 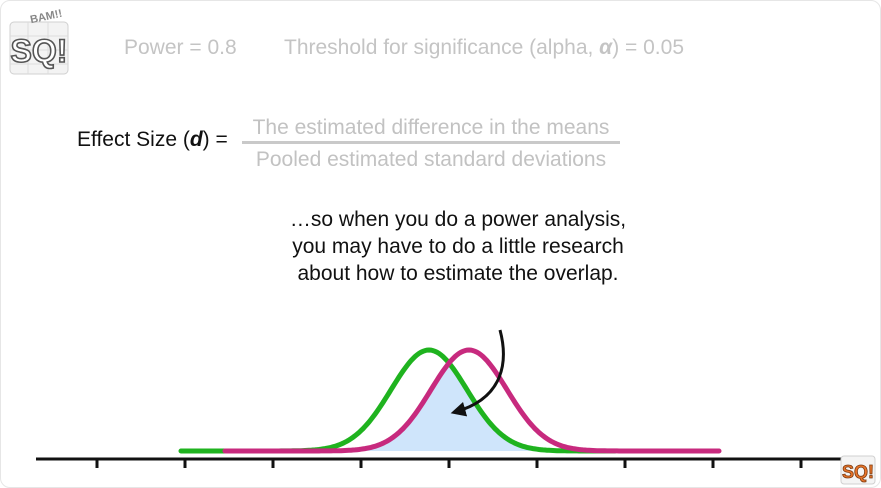 What do you see at coordinates (431, 159) in the screenshot?
I see `formula-denominator: Pooled estimated standard deviations` at bounding box center [431, 159].